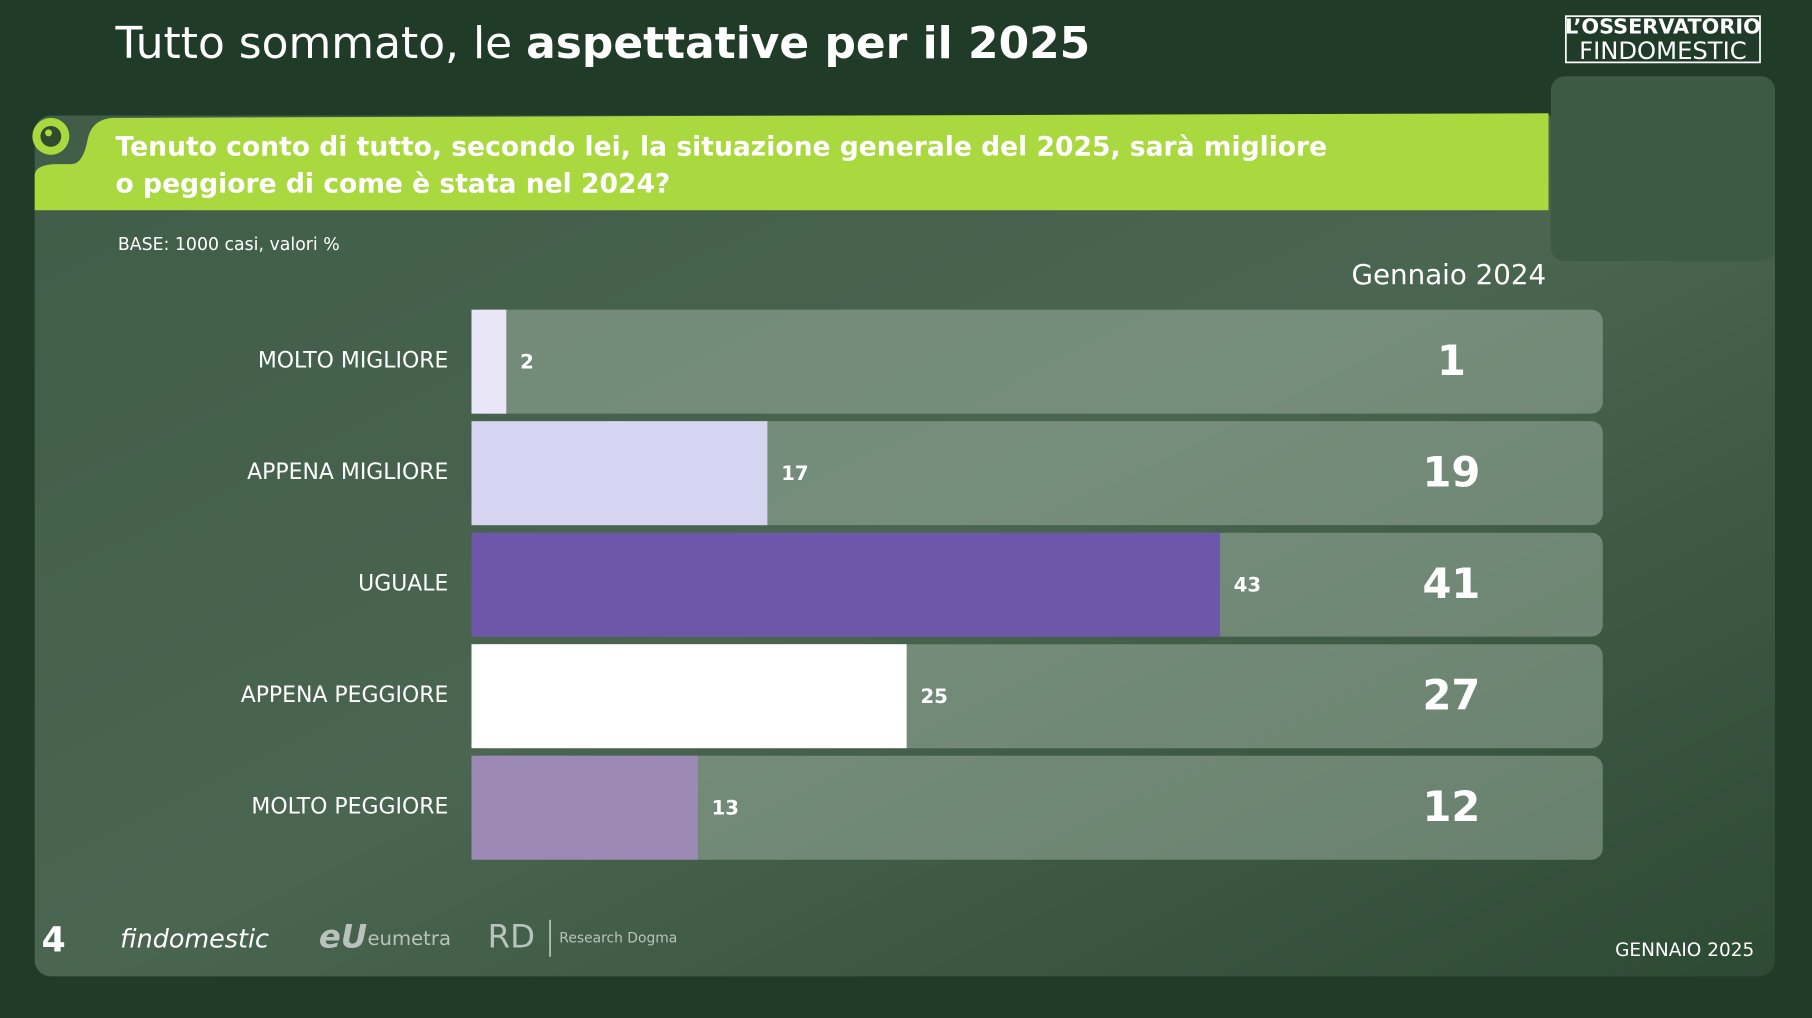 The image size is (1812, 1018). What do you see at coordinates (808, 43) in the screenshot?
I see `title-emphasis: aspettative per il 2025` at bounding box center [808, 43].